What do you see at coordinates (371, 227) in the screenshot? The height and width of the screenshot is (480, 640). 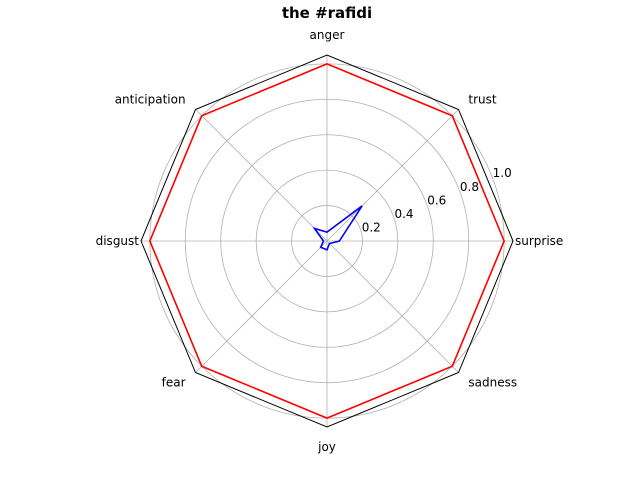 I see `radial-tick-label-0: 0.2` at bounding box center [371, 227].